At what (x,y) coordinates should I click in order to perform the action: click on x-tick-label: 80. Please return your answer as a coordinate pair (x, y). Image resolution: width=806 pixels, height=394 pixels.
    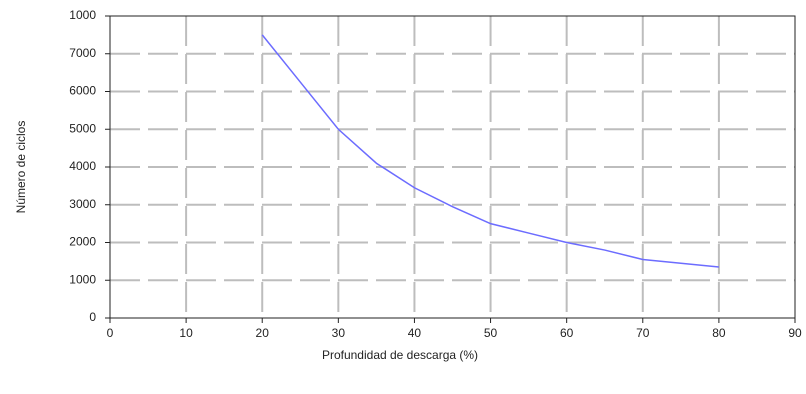
    Looking at the image, I should click on (719, 333).